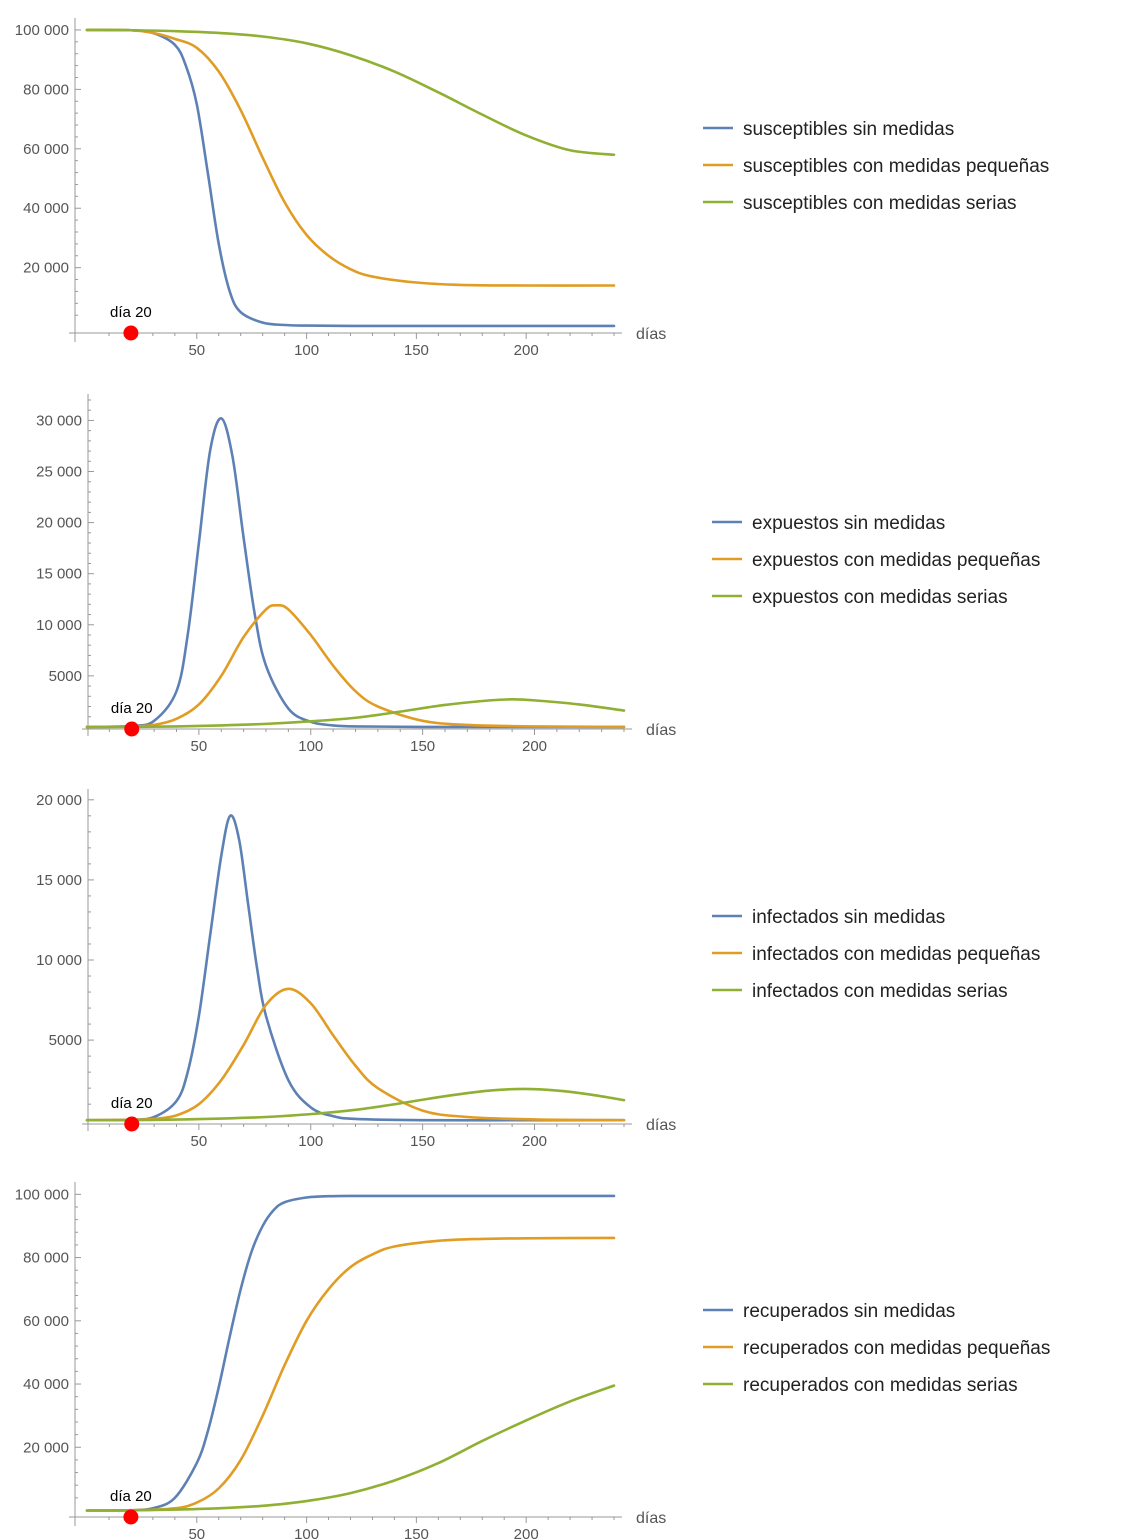 Image resolution: width=1147 pixels, height=1540 pixels. I want to click on legend-label: expuestos con medidas serias, so click(880, 597).